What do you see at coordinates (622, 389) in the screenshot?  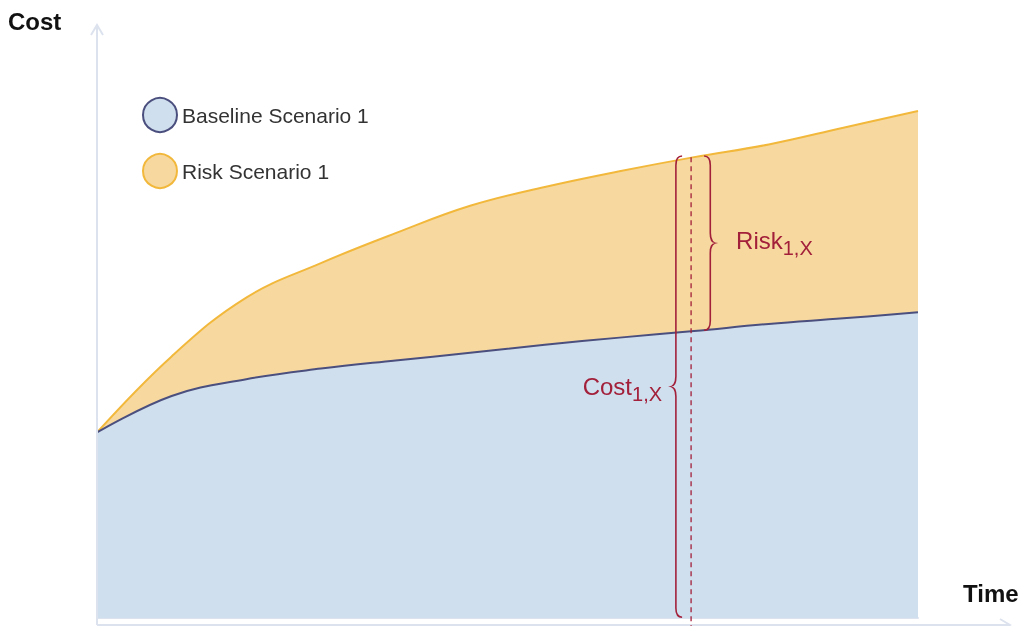 I see `annotation: Cost$_{1,X}$` at bounding box center [622, 389].